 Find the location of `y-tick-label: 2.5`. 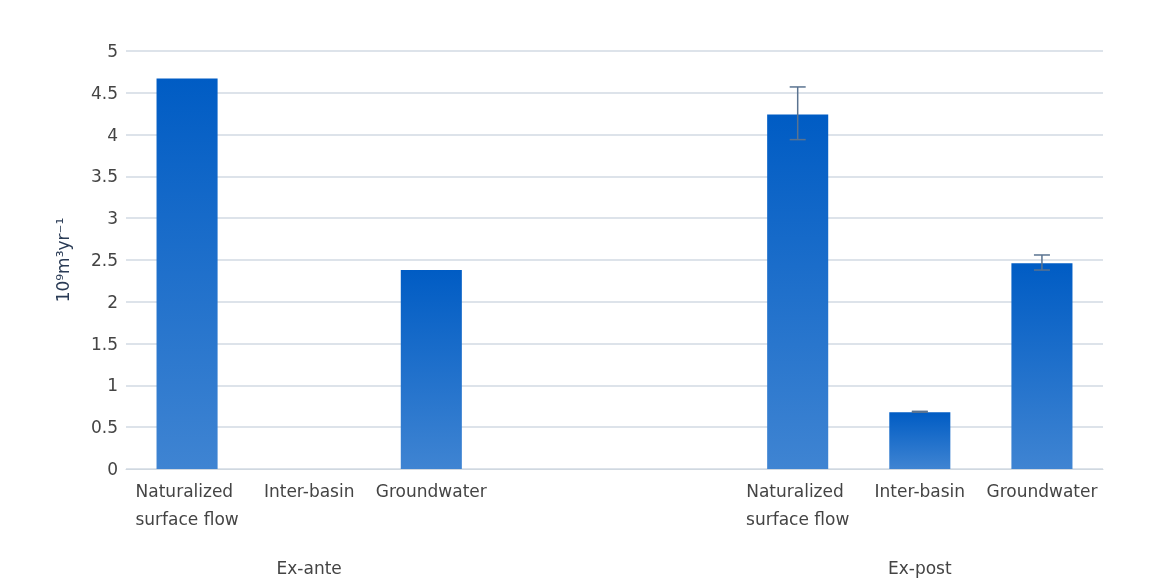

y-tick-label: 2.5 is located at coordinates (104, 260).